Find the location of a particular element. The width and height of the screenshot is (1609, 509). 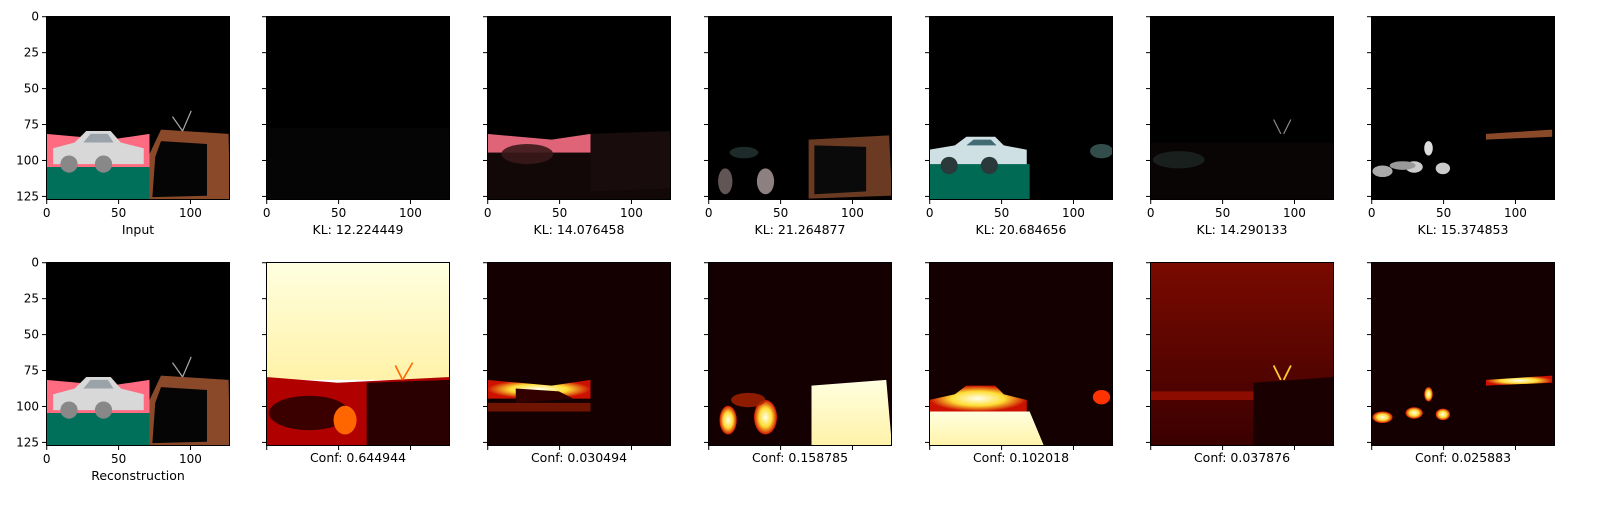

y-tick-label: 75 is located at coordinates (31, 125).